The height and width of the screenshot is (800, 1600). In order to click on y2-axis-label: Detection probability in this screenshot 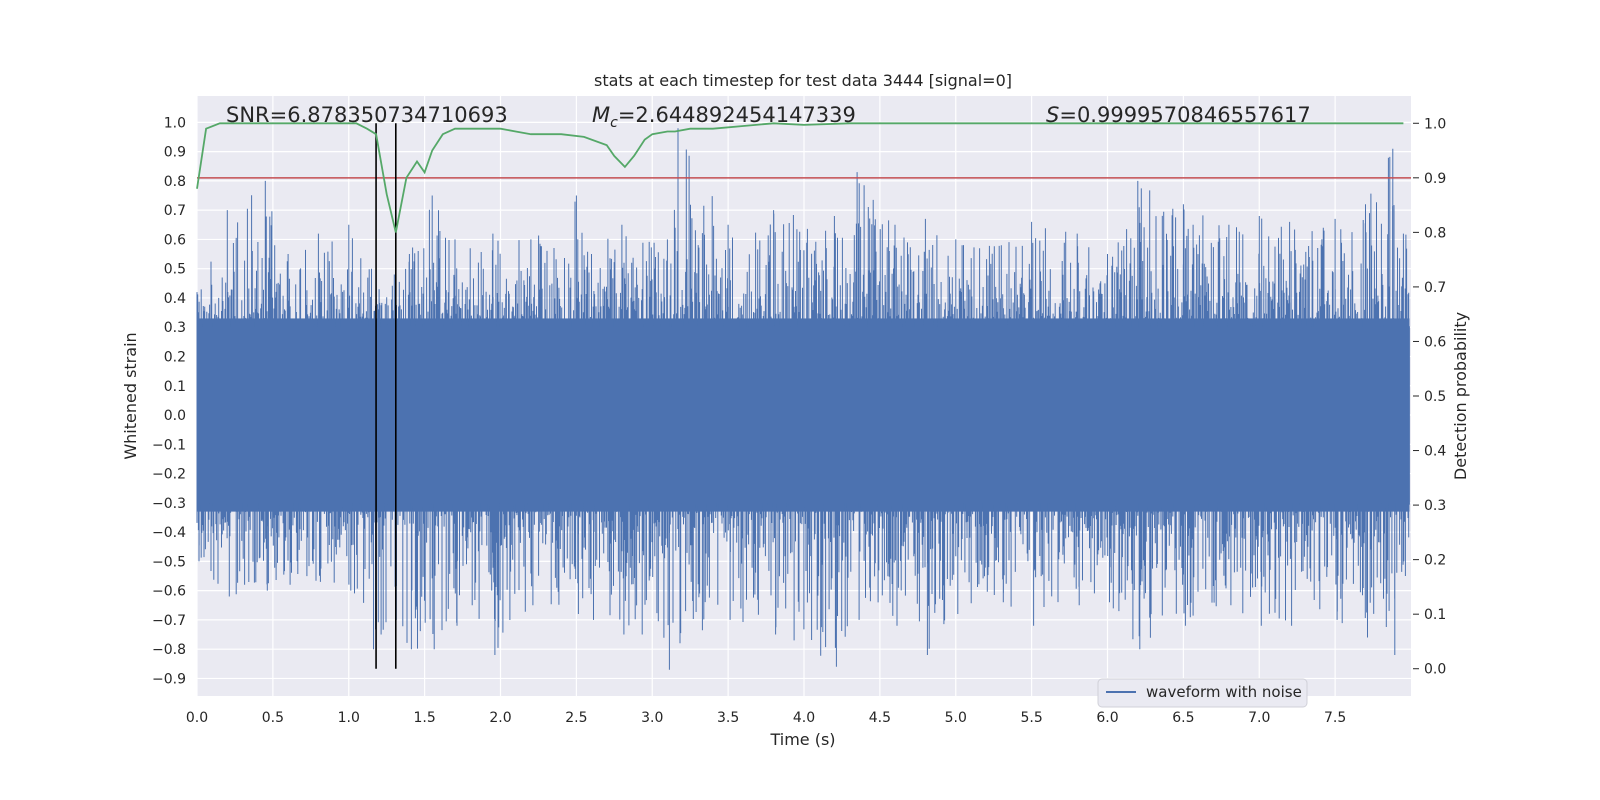, I will do `click(1460, 396)`.